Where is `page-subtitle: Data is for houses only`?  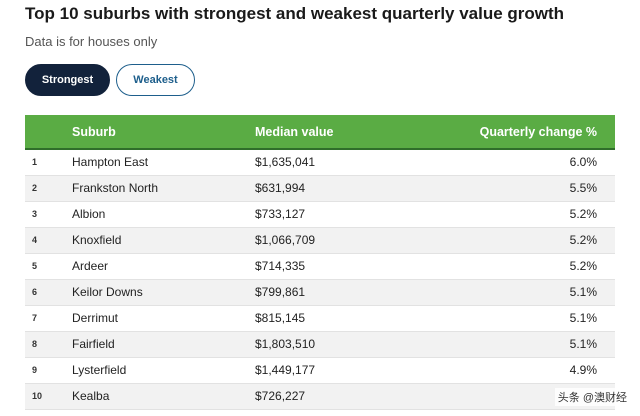 page-subtitle: Data is for houses only is located at coordinates (91, 41).